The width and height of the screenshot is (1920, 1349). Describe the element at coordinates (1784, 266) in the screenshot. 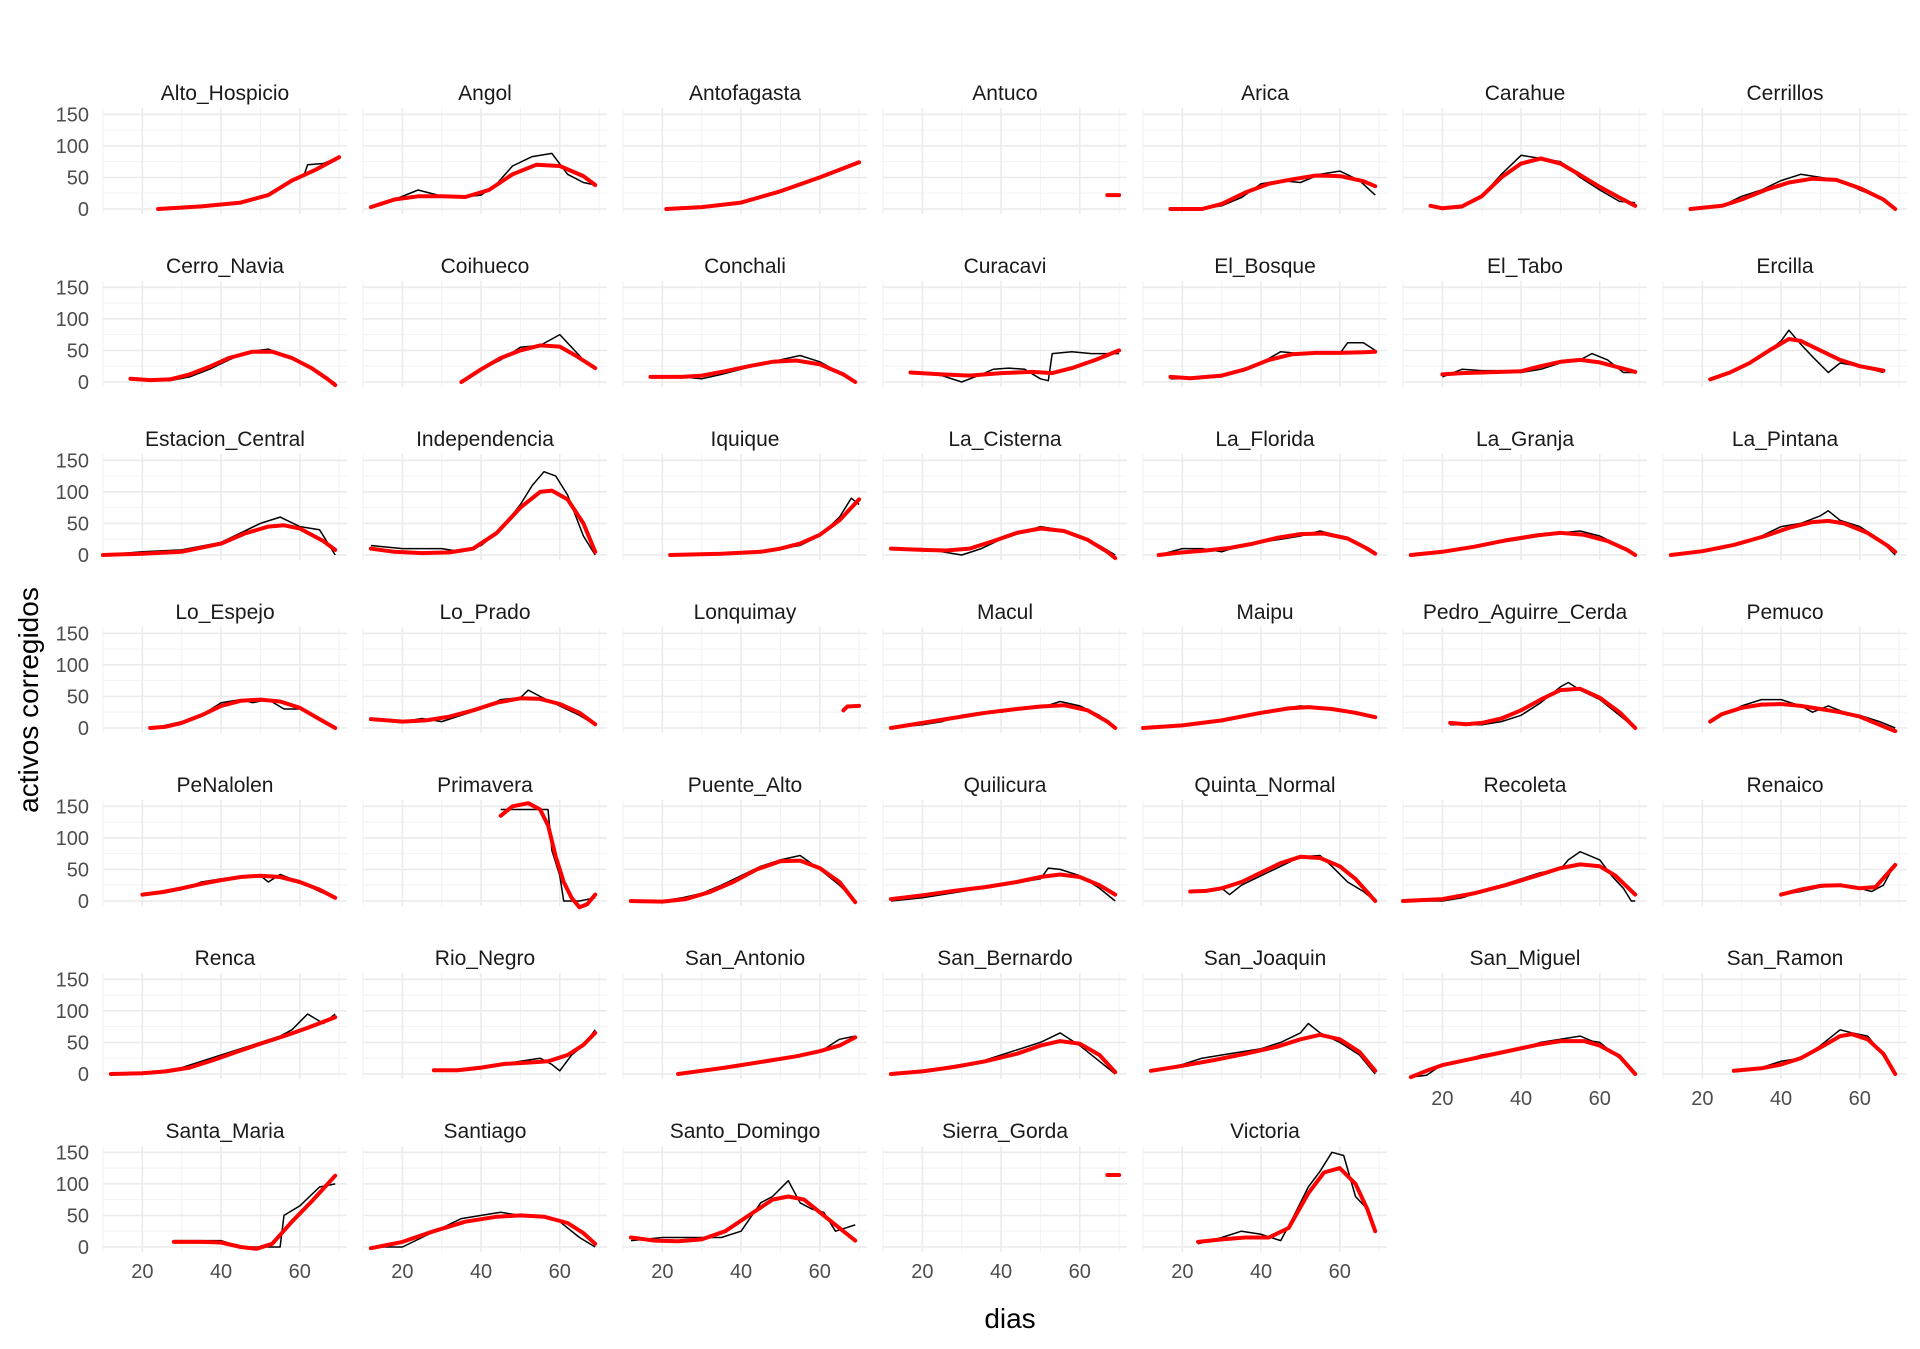

I see `facet-strip-label: Ercilla` at that location.